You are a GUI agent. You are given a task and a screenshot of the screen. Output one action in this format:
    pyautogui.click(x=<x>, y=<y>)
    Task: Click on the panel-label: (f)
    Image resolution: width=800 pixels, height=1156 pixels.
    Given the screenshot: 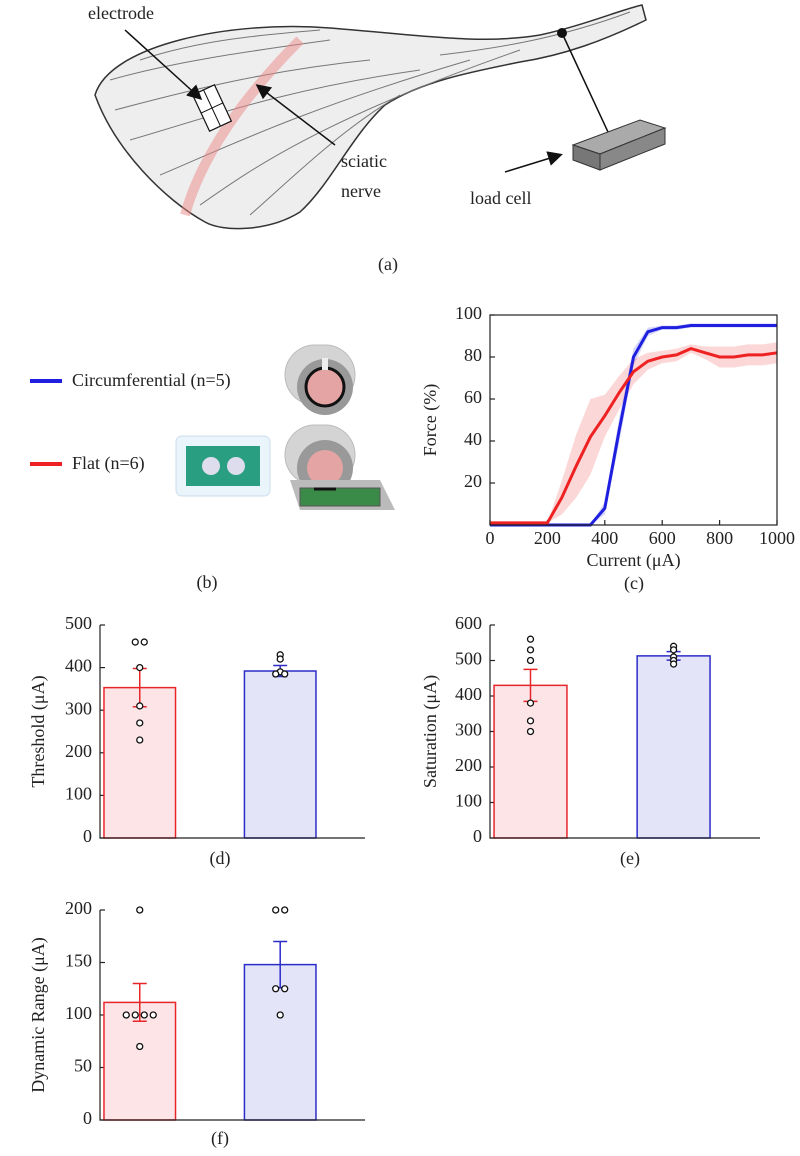 What is the action you would take?
    pyautogui.click(x=220, y=1138)
    